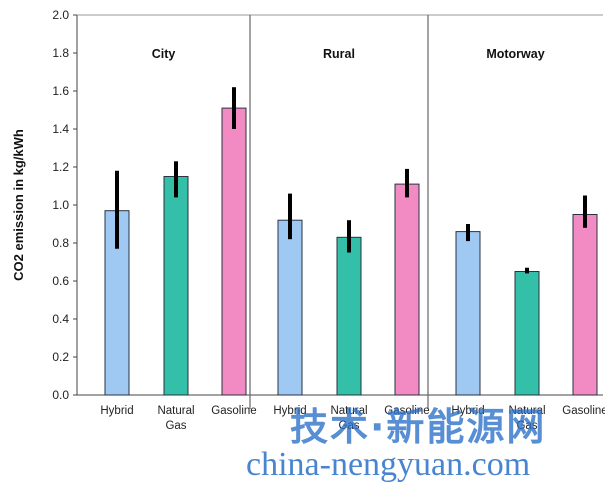  What do you see at coordinates (117, 303) in the screenshot?
I see `bar-city-hybrid` at bounding box center [117, 303].